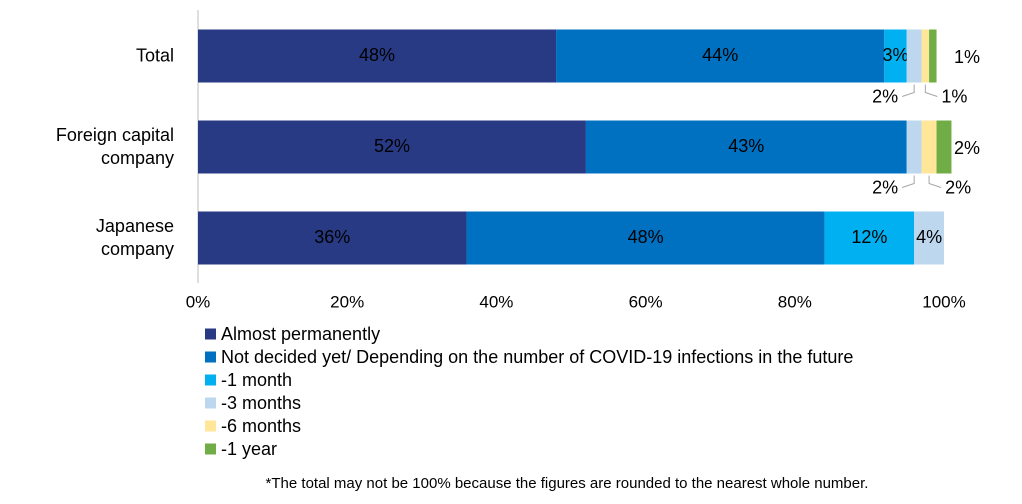 The height and width of the screenshot is (504, 1022). What do you see at coordinates (943, 301) in the screenshot?
I see `x-tick-label: 100%` at bounding box center [943, 301].